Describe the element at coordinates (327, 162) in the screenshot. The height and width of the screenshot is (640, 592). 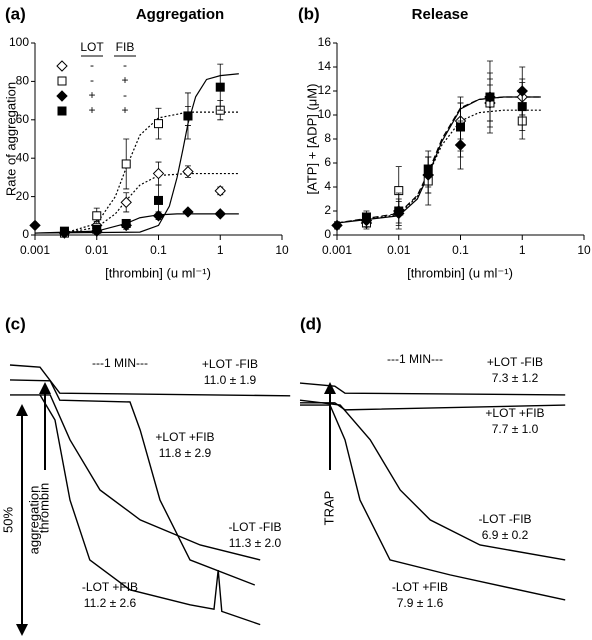
I see `y-tick-label: 6` at that location.